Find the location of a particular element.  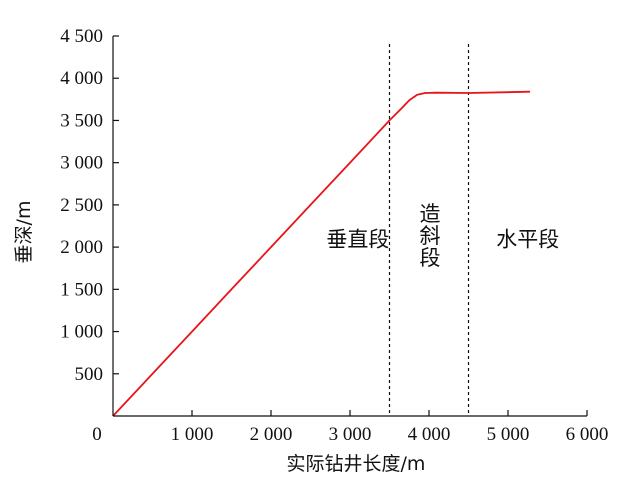

y-tick-label: 3 000 is located at coordinates (81, 163).